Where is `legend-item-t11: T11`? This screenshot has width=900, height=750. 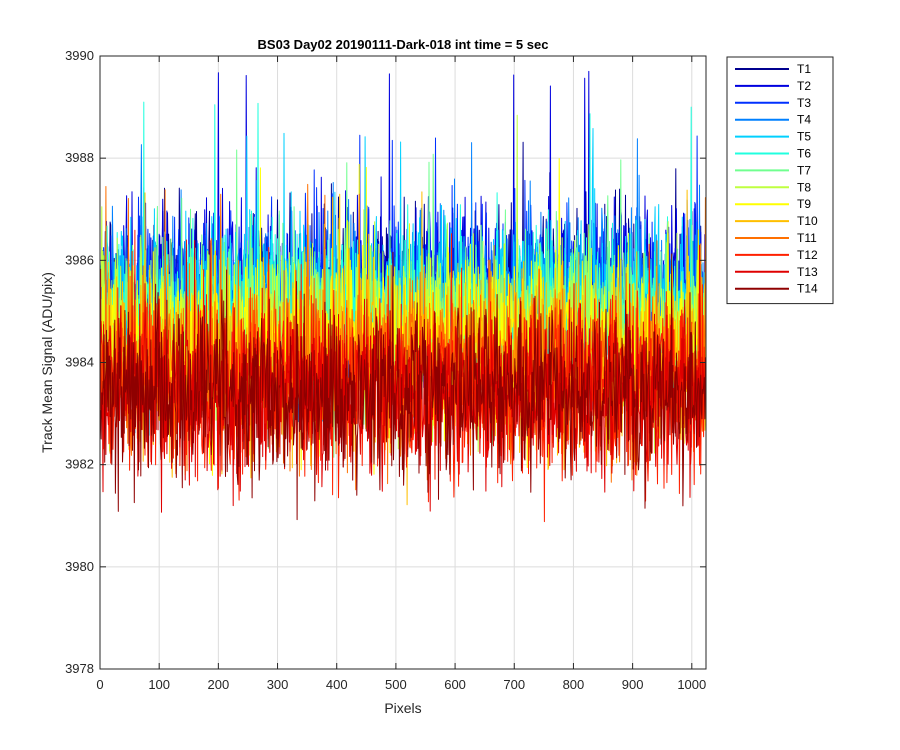
legend-item-t11: T11 is located at coordinates (776, 238).